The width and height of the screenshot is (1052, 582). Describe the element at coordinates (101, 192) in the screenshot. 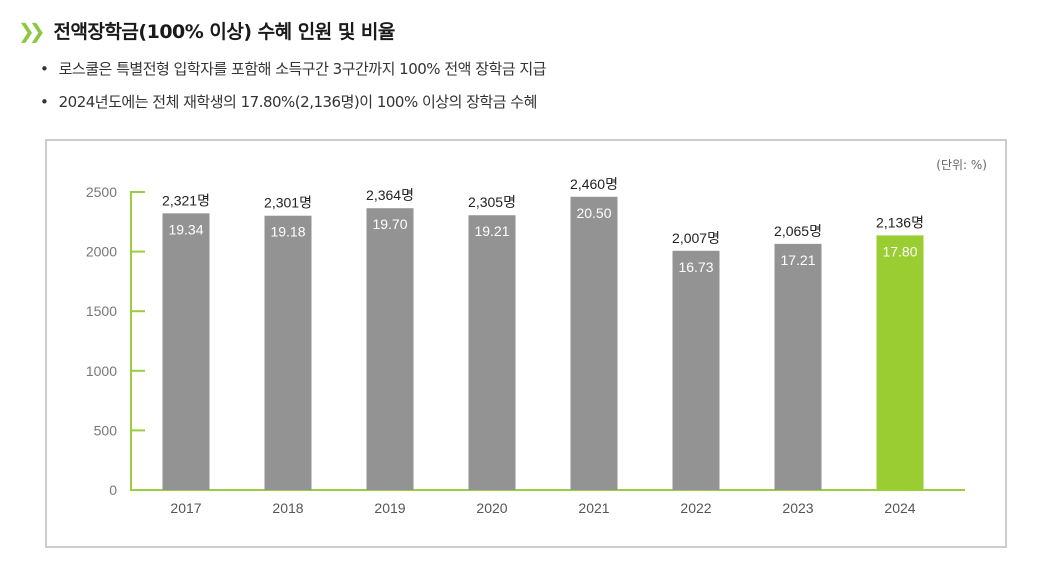

I see `y-tick-label: 2500` at that location.